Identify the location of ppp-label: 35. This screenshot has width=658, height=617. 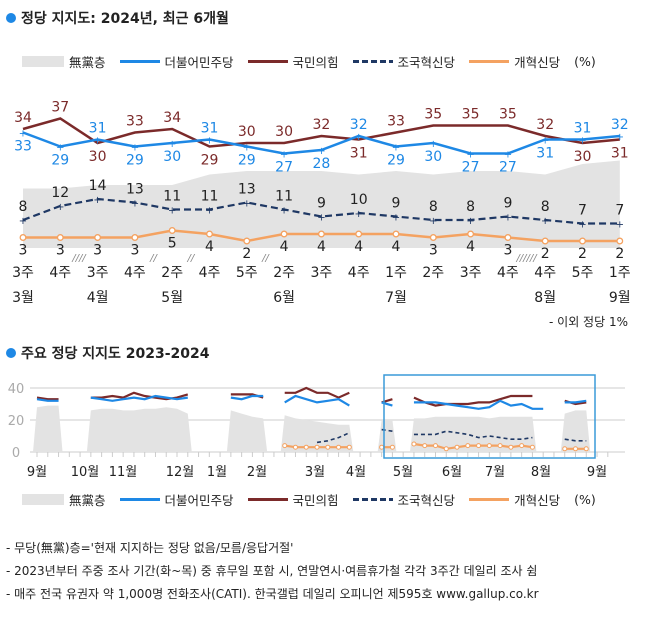
(471, 115).